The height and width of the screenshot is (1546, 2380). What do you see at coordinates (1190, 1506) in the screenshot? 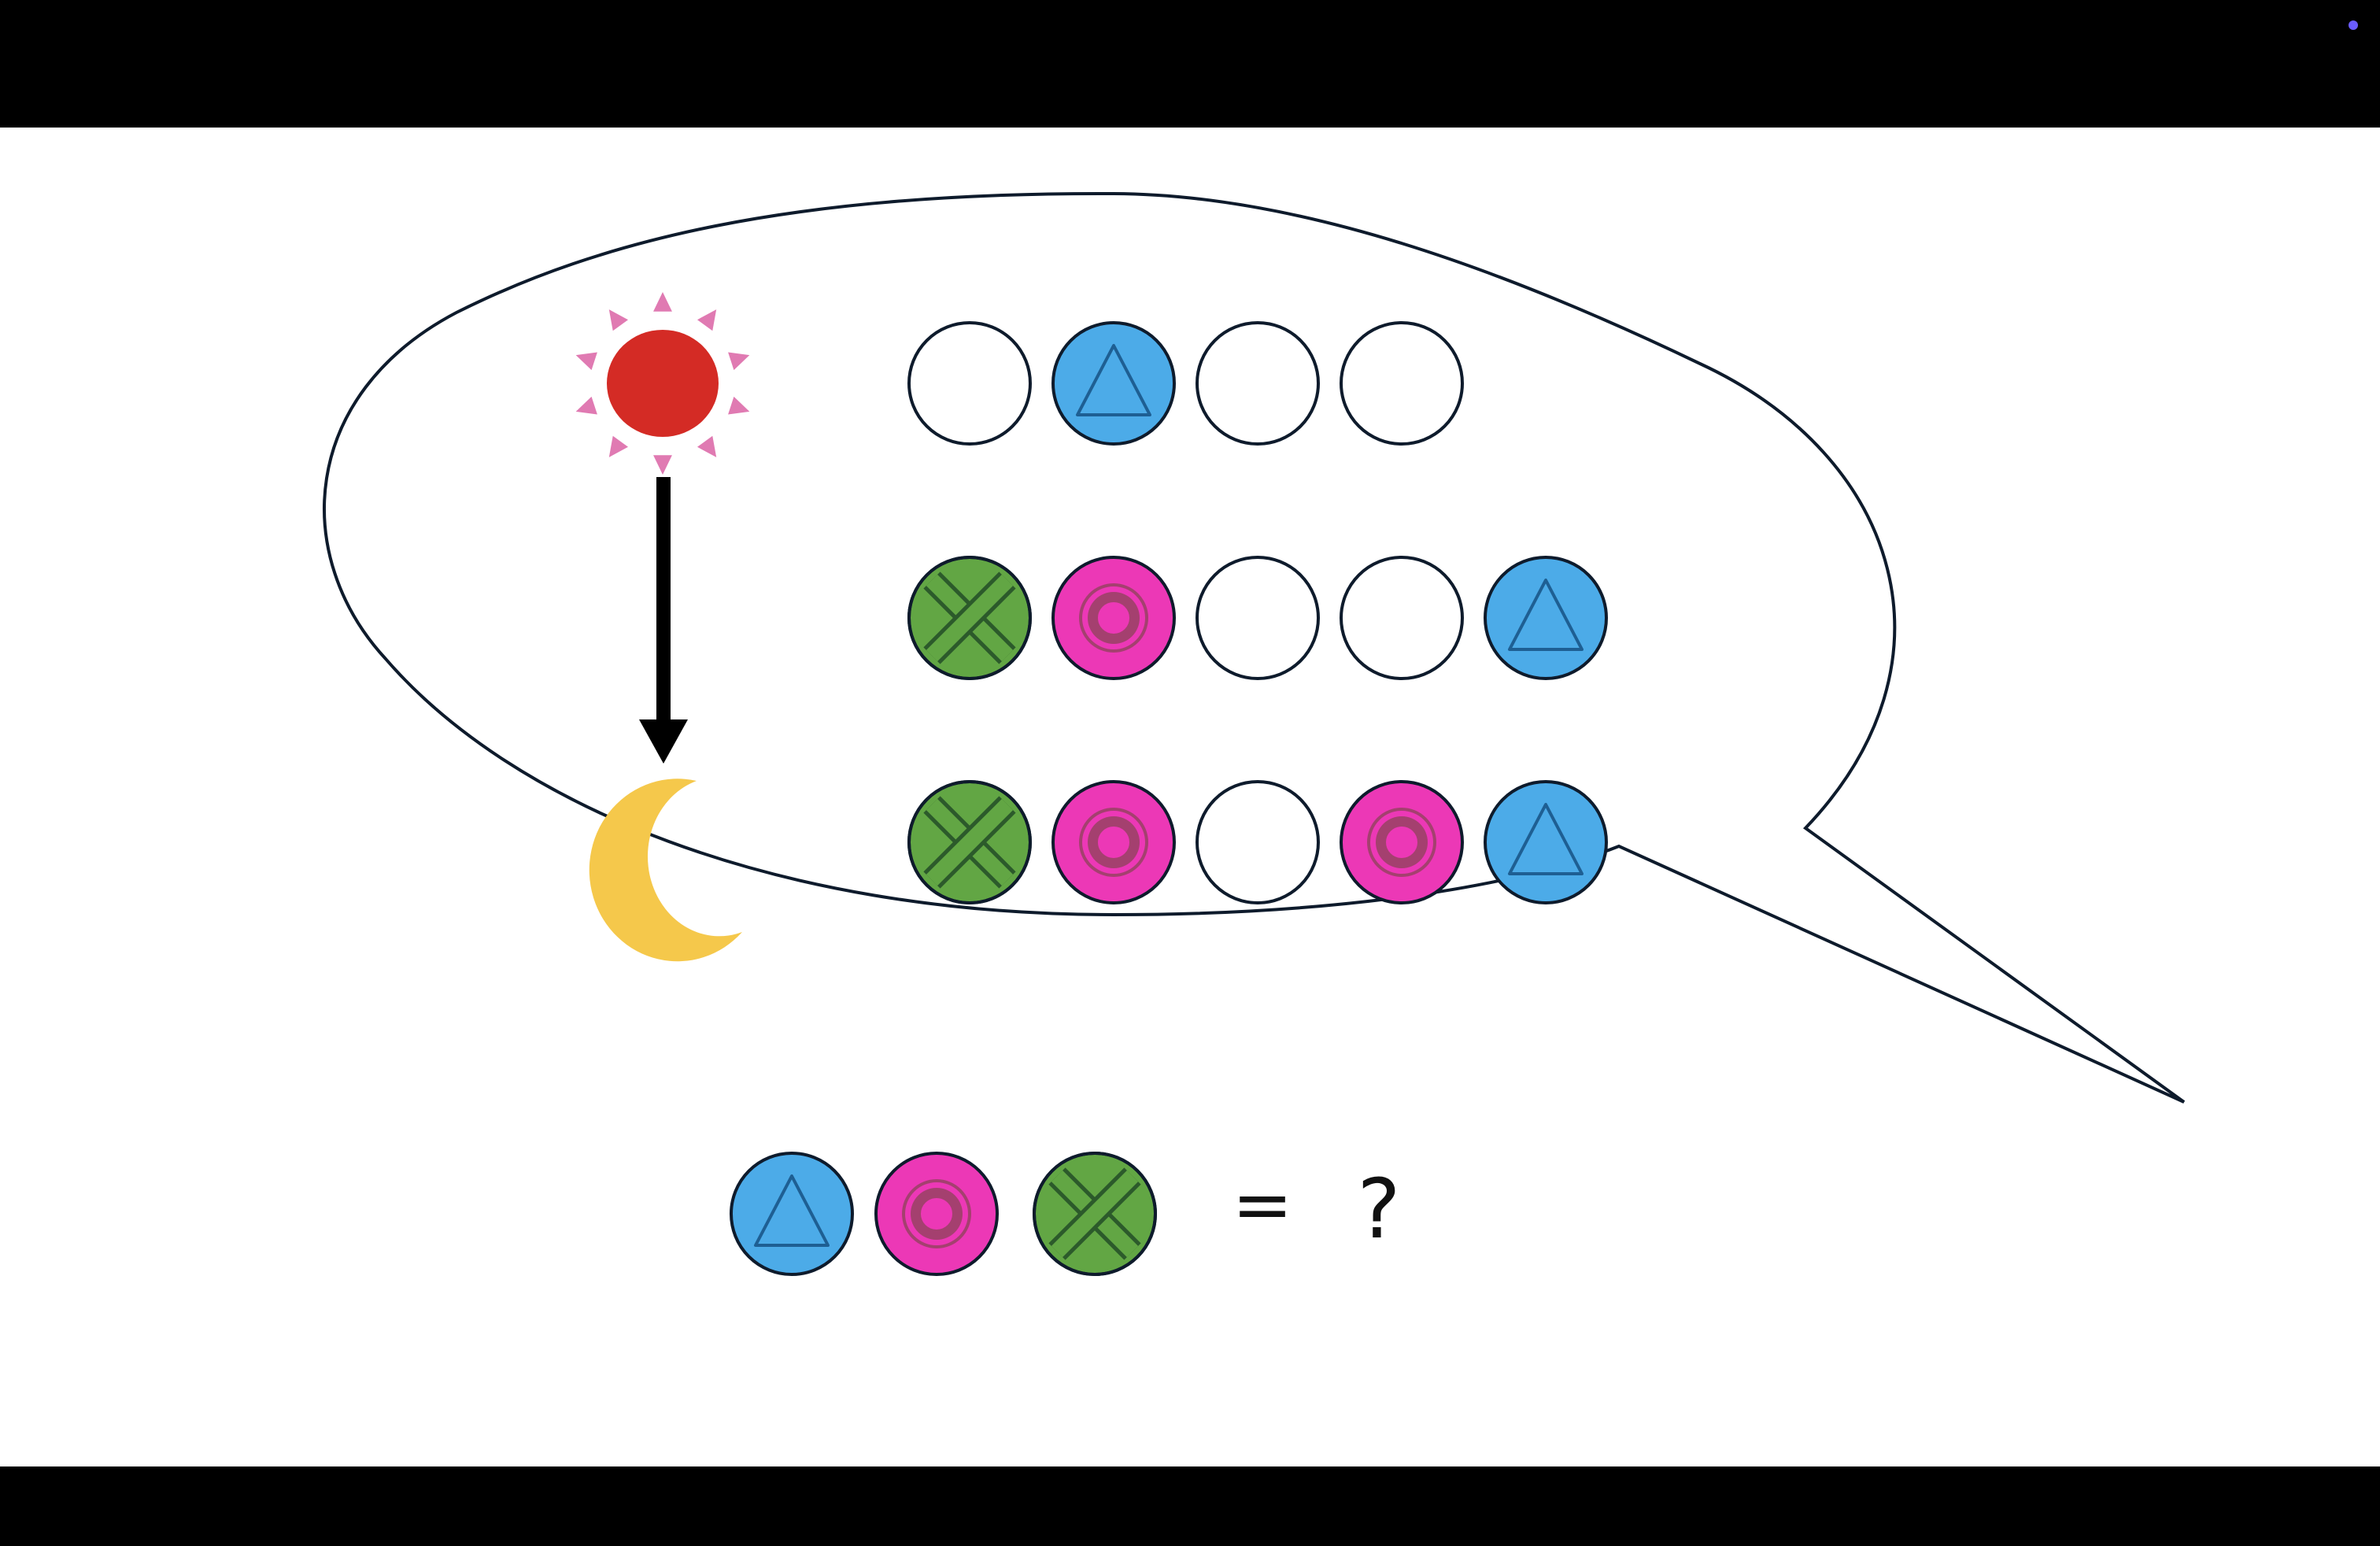
I see `bottom-letterbox` at bounding box center [1190, 1506].